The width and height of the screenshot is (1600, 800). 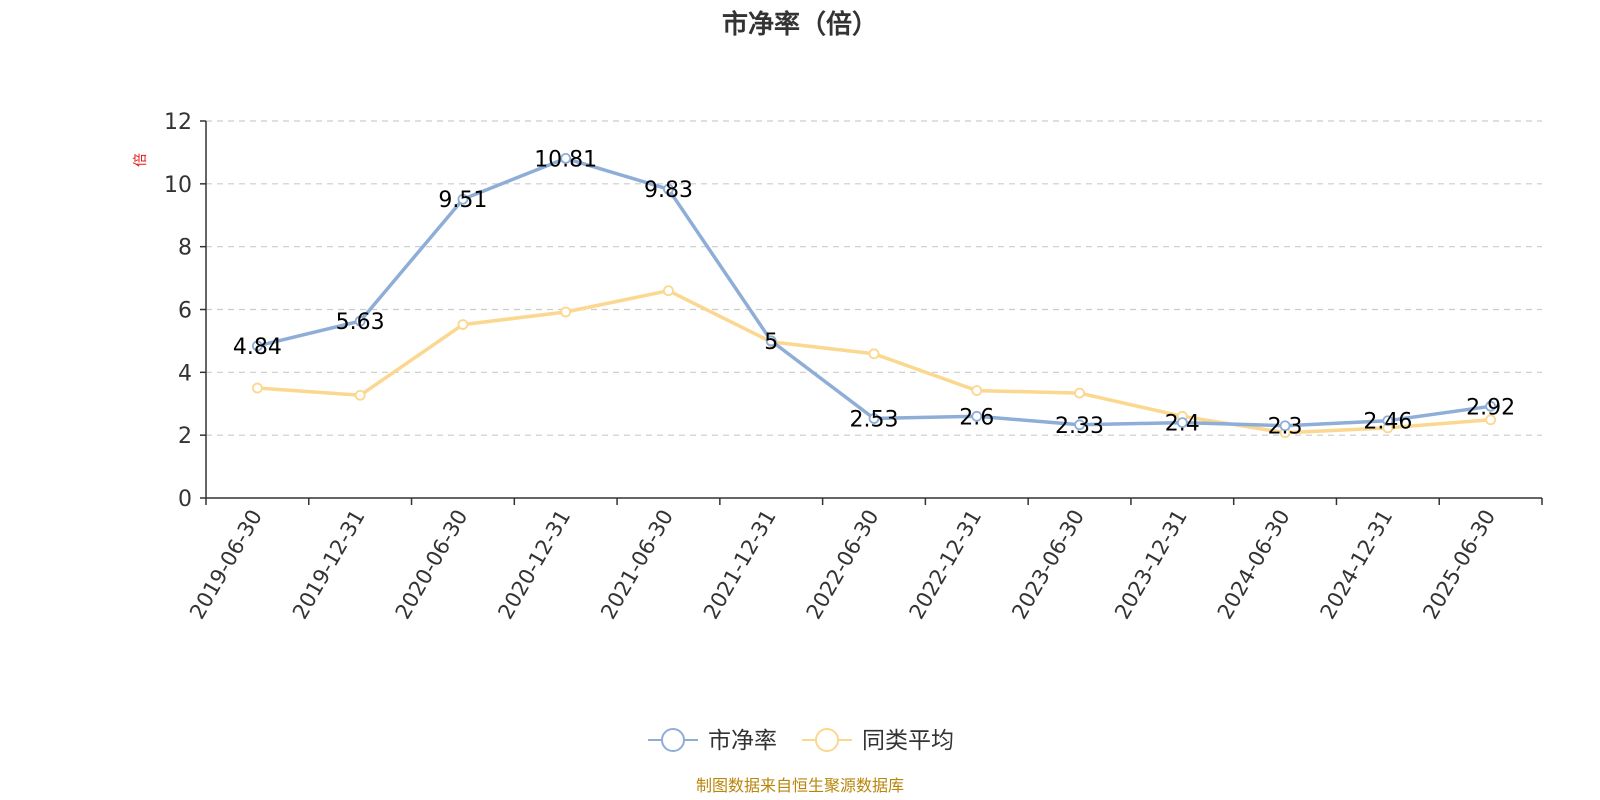 I want to click on x-tick-label: 2021-12-31, so click(x=740, y=565).